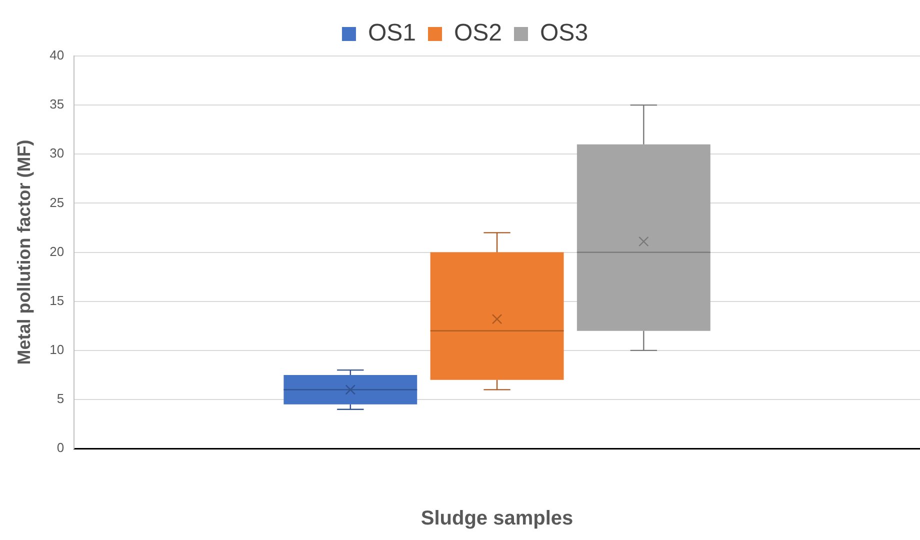 This screenshot has height=540, width=920. I want to click on y-tick-label: 15, so click(57, 300).